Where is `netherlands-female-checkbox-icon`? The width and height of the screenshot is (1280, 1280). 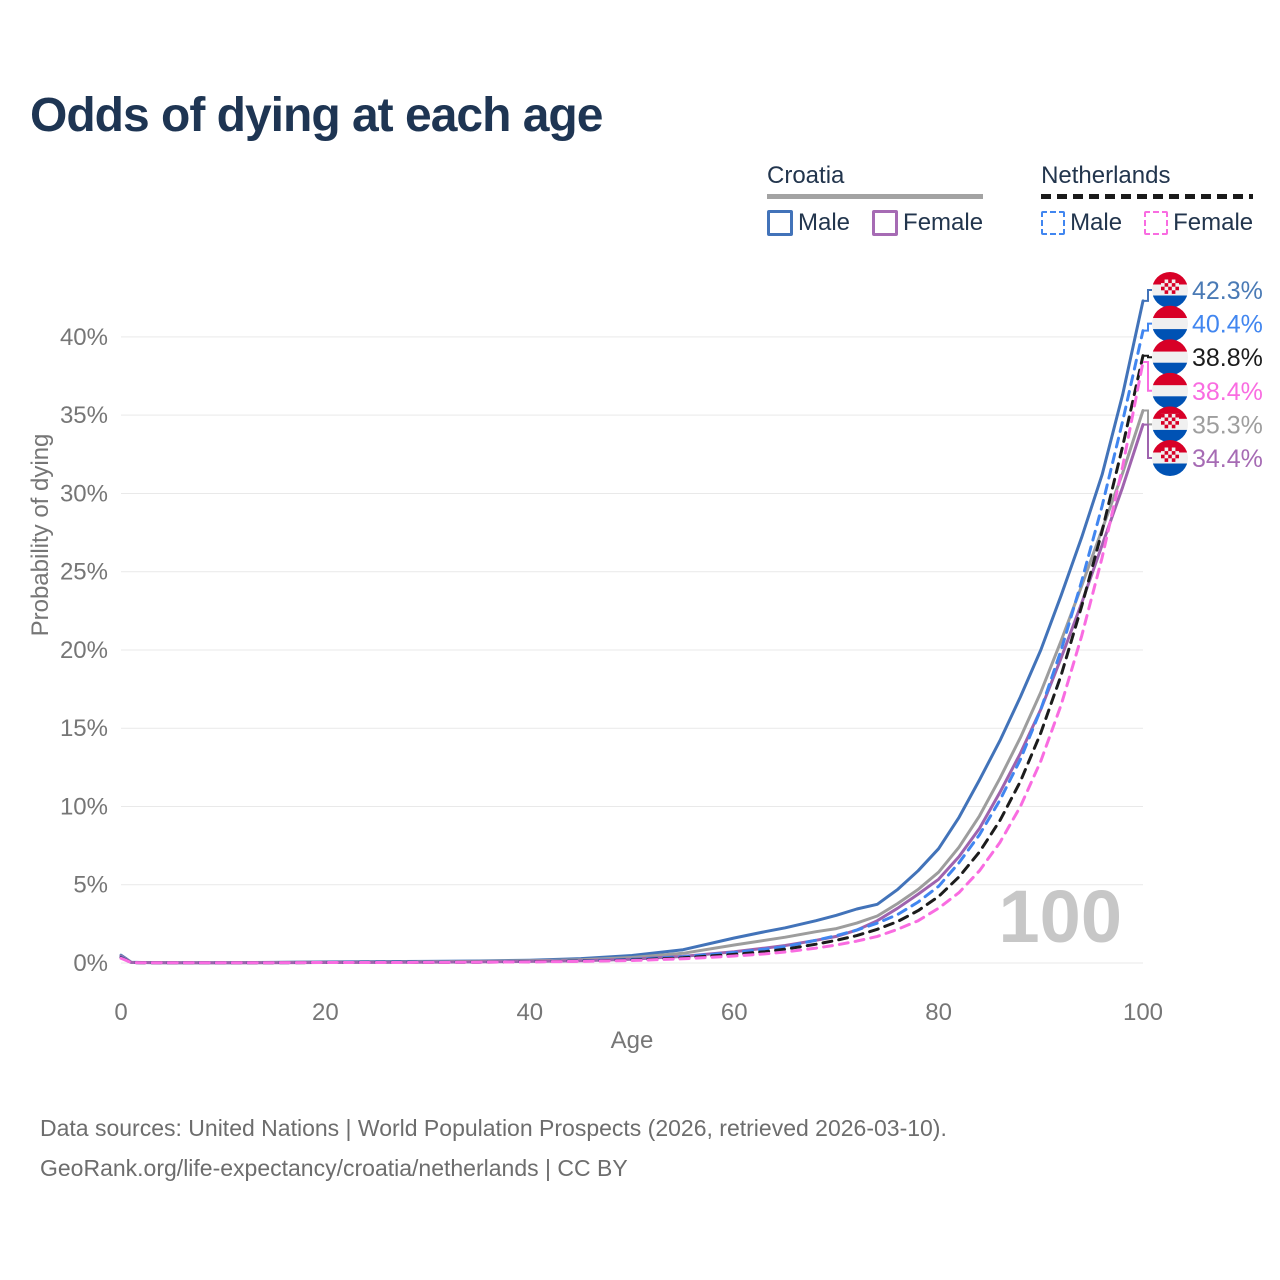
netherlands-female-checkbox-icon is located at coordinates (1156, 223).